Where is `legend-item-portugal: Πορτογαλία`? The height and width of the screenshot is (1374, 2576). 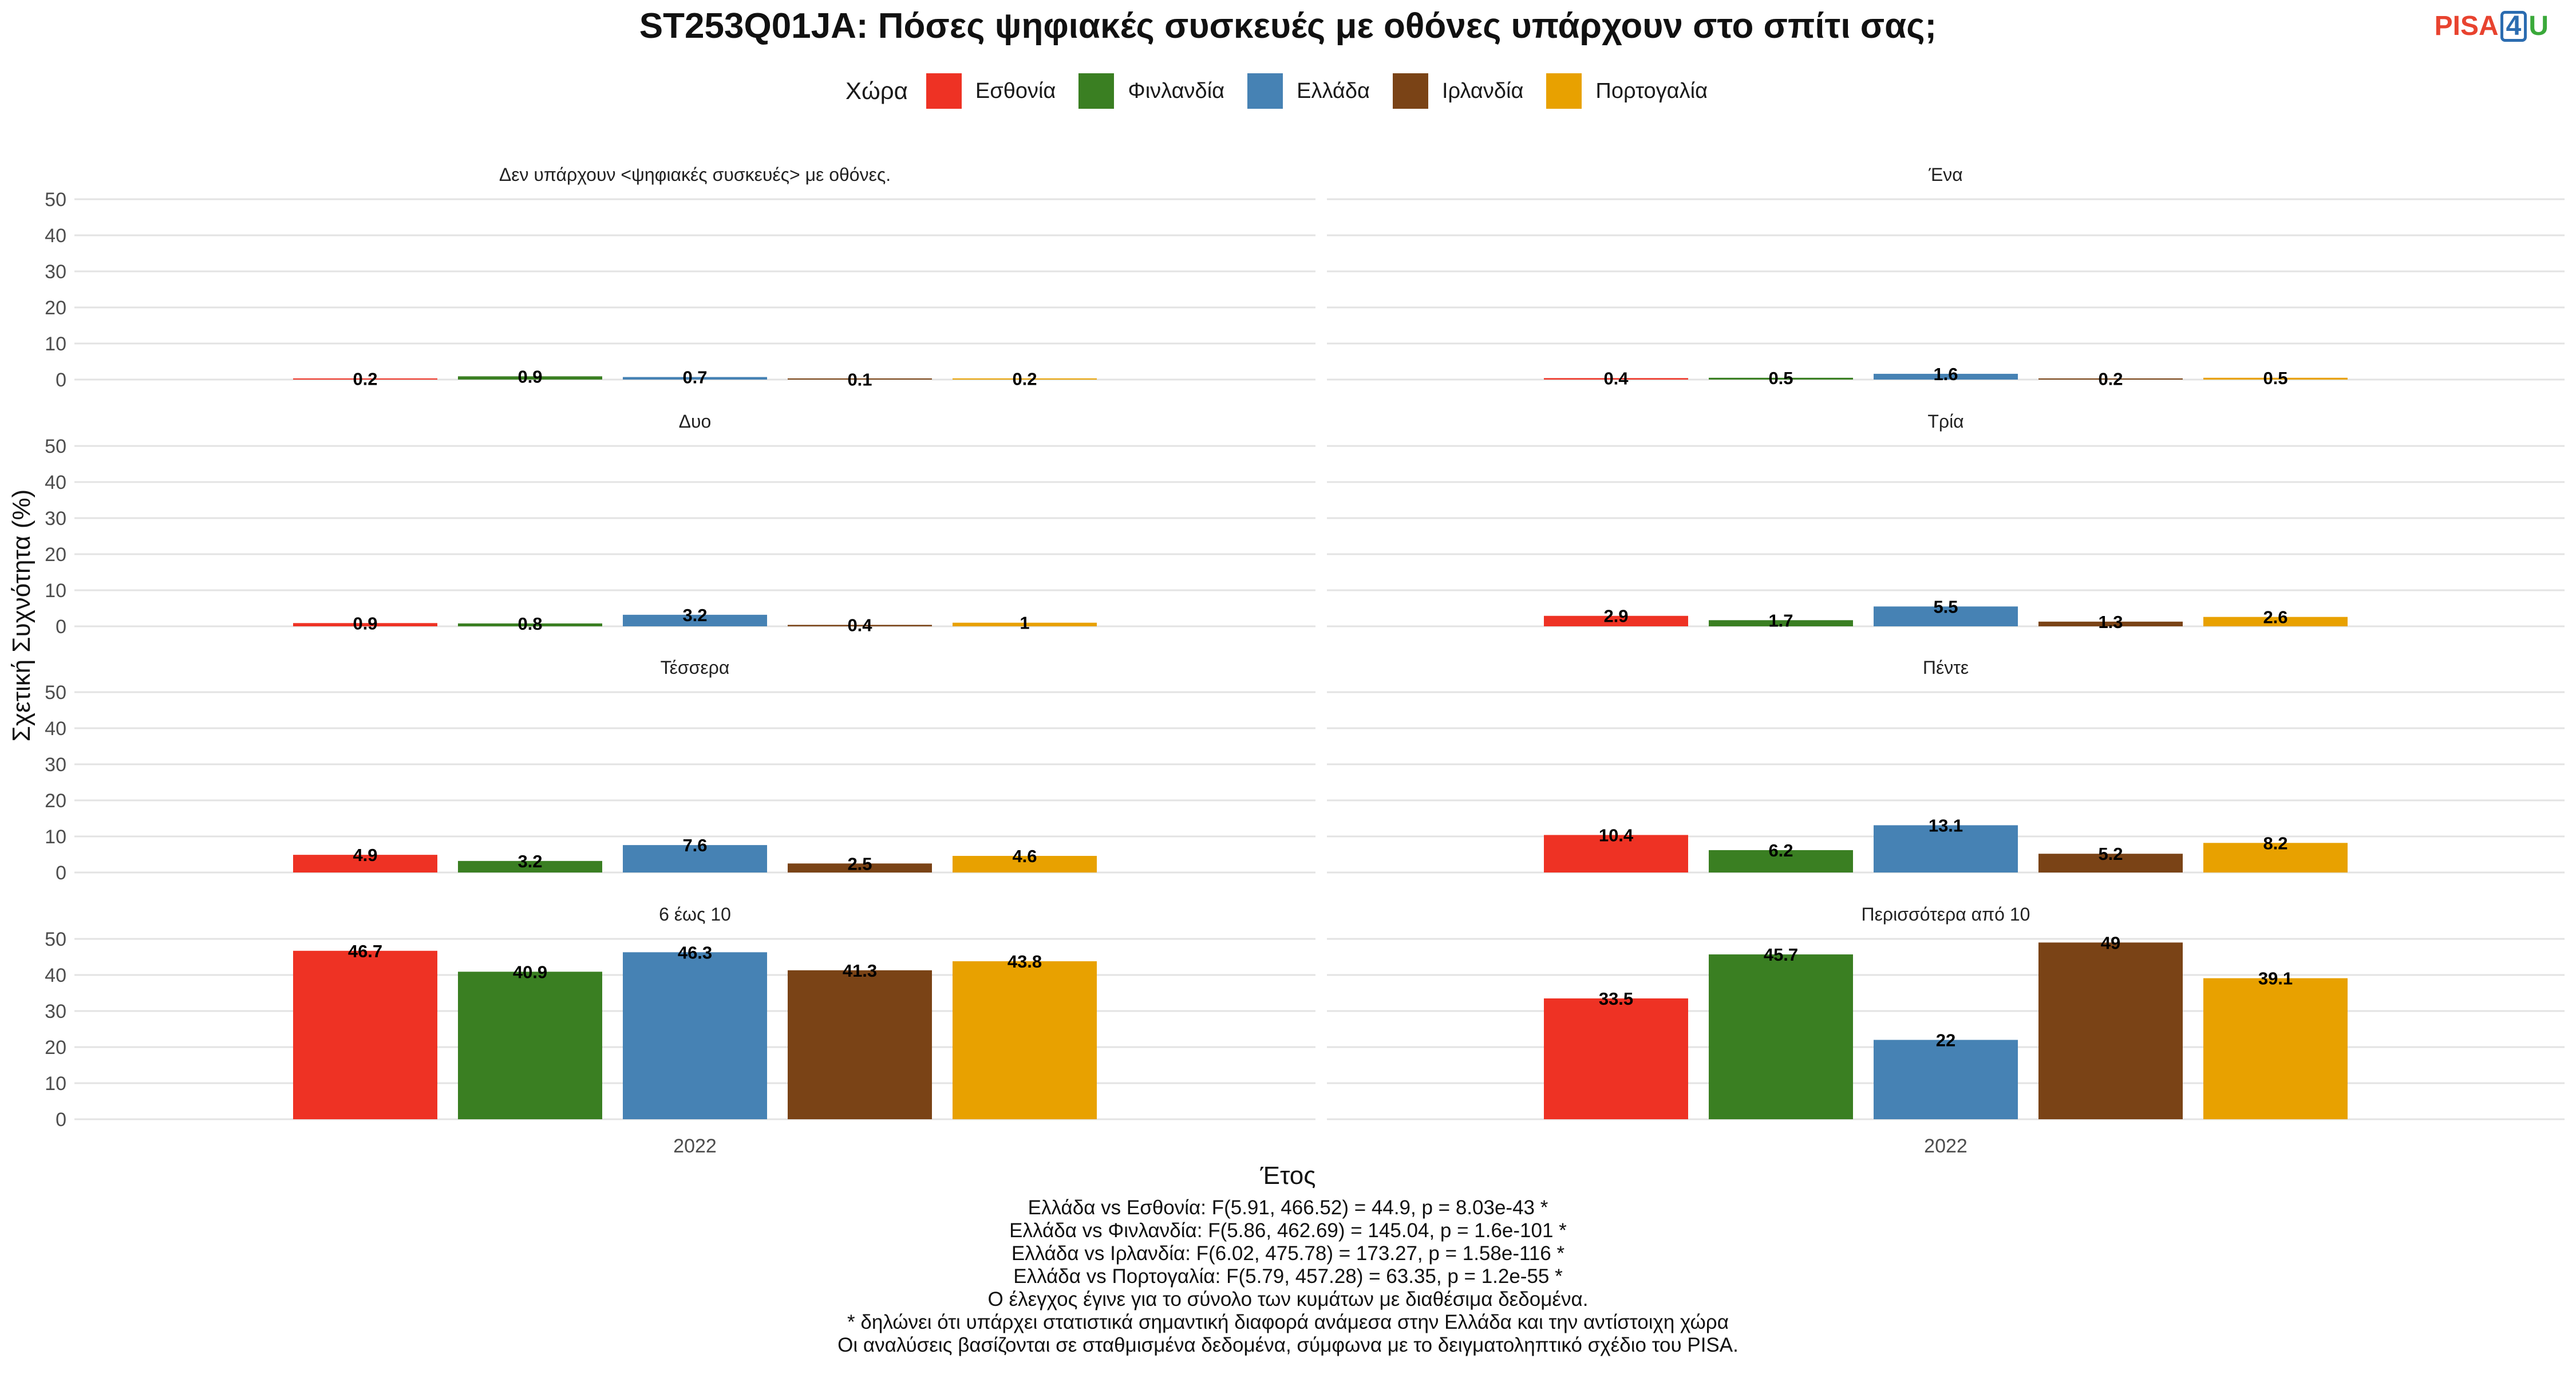
legend-item-portugal: Πορτογαλία is located at coordinates (1627, 91).